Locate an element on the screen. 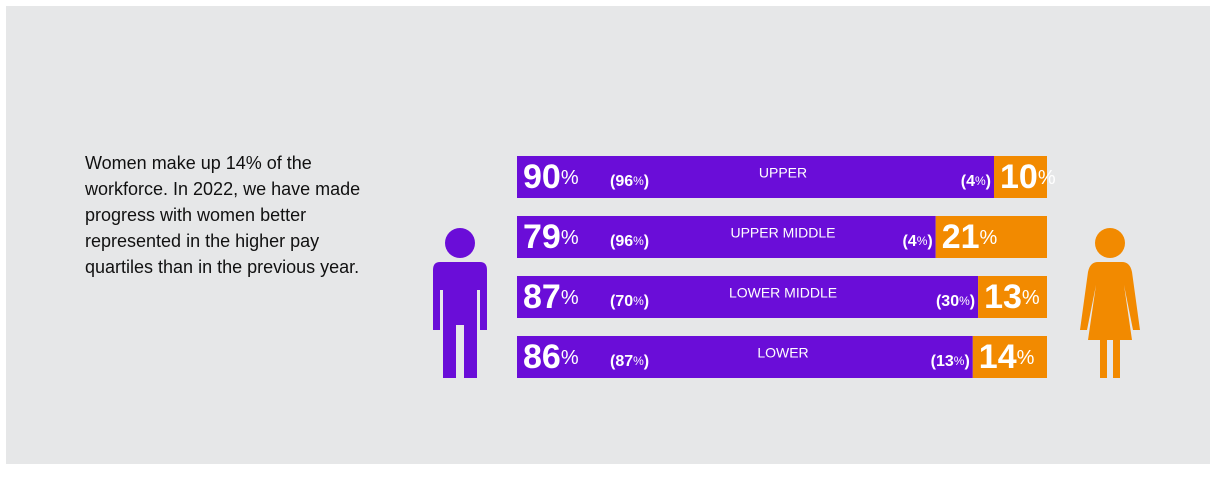  men-label: 87% is located at coordinates (551, 297).